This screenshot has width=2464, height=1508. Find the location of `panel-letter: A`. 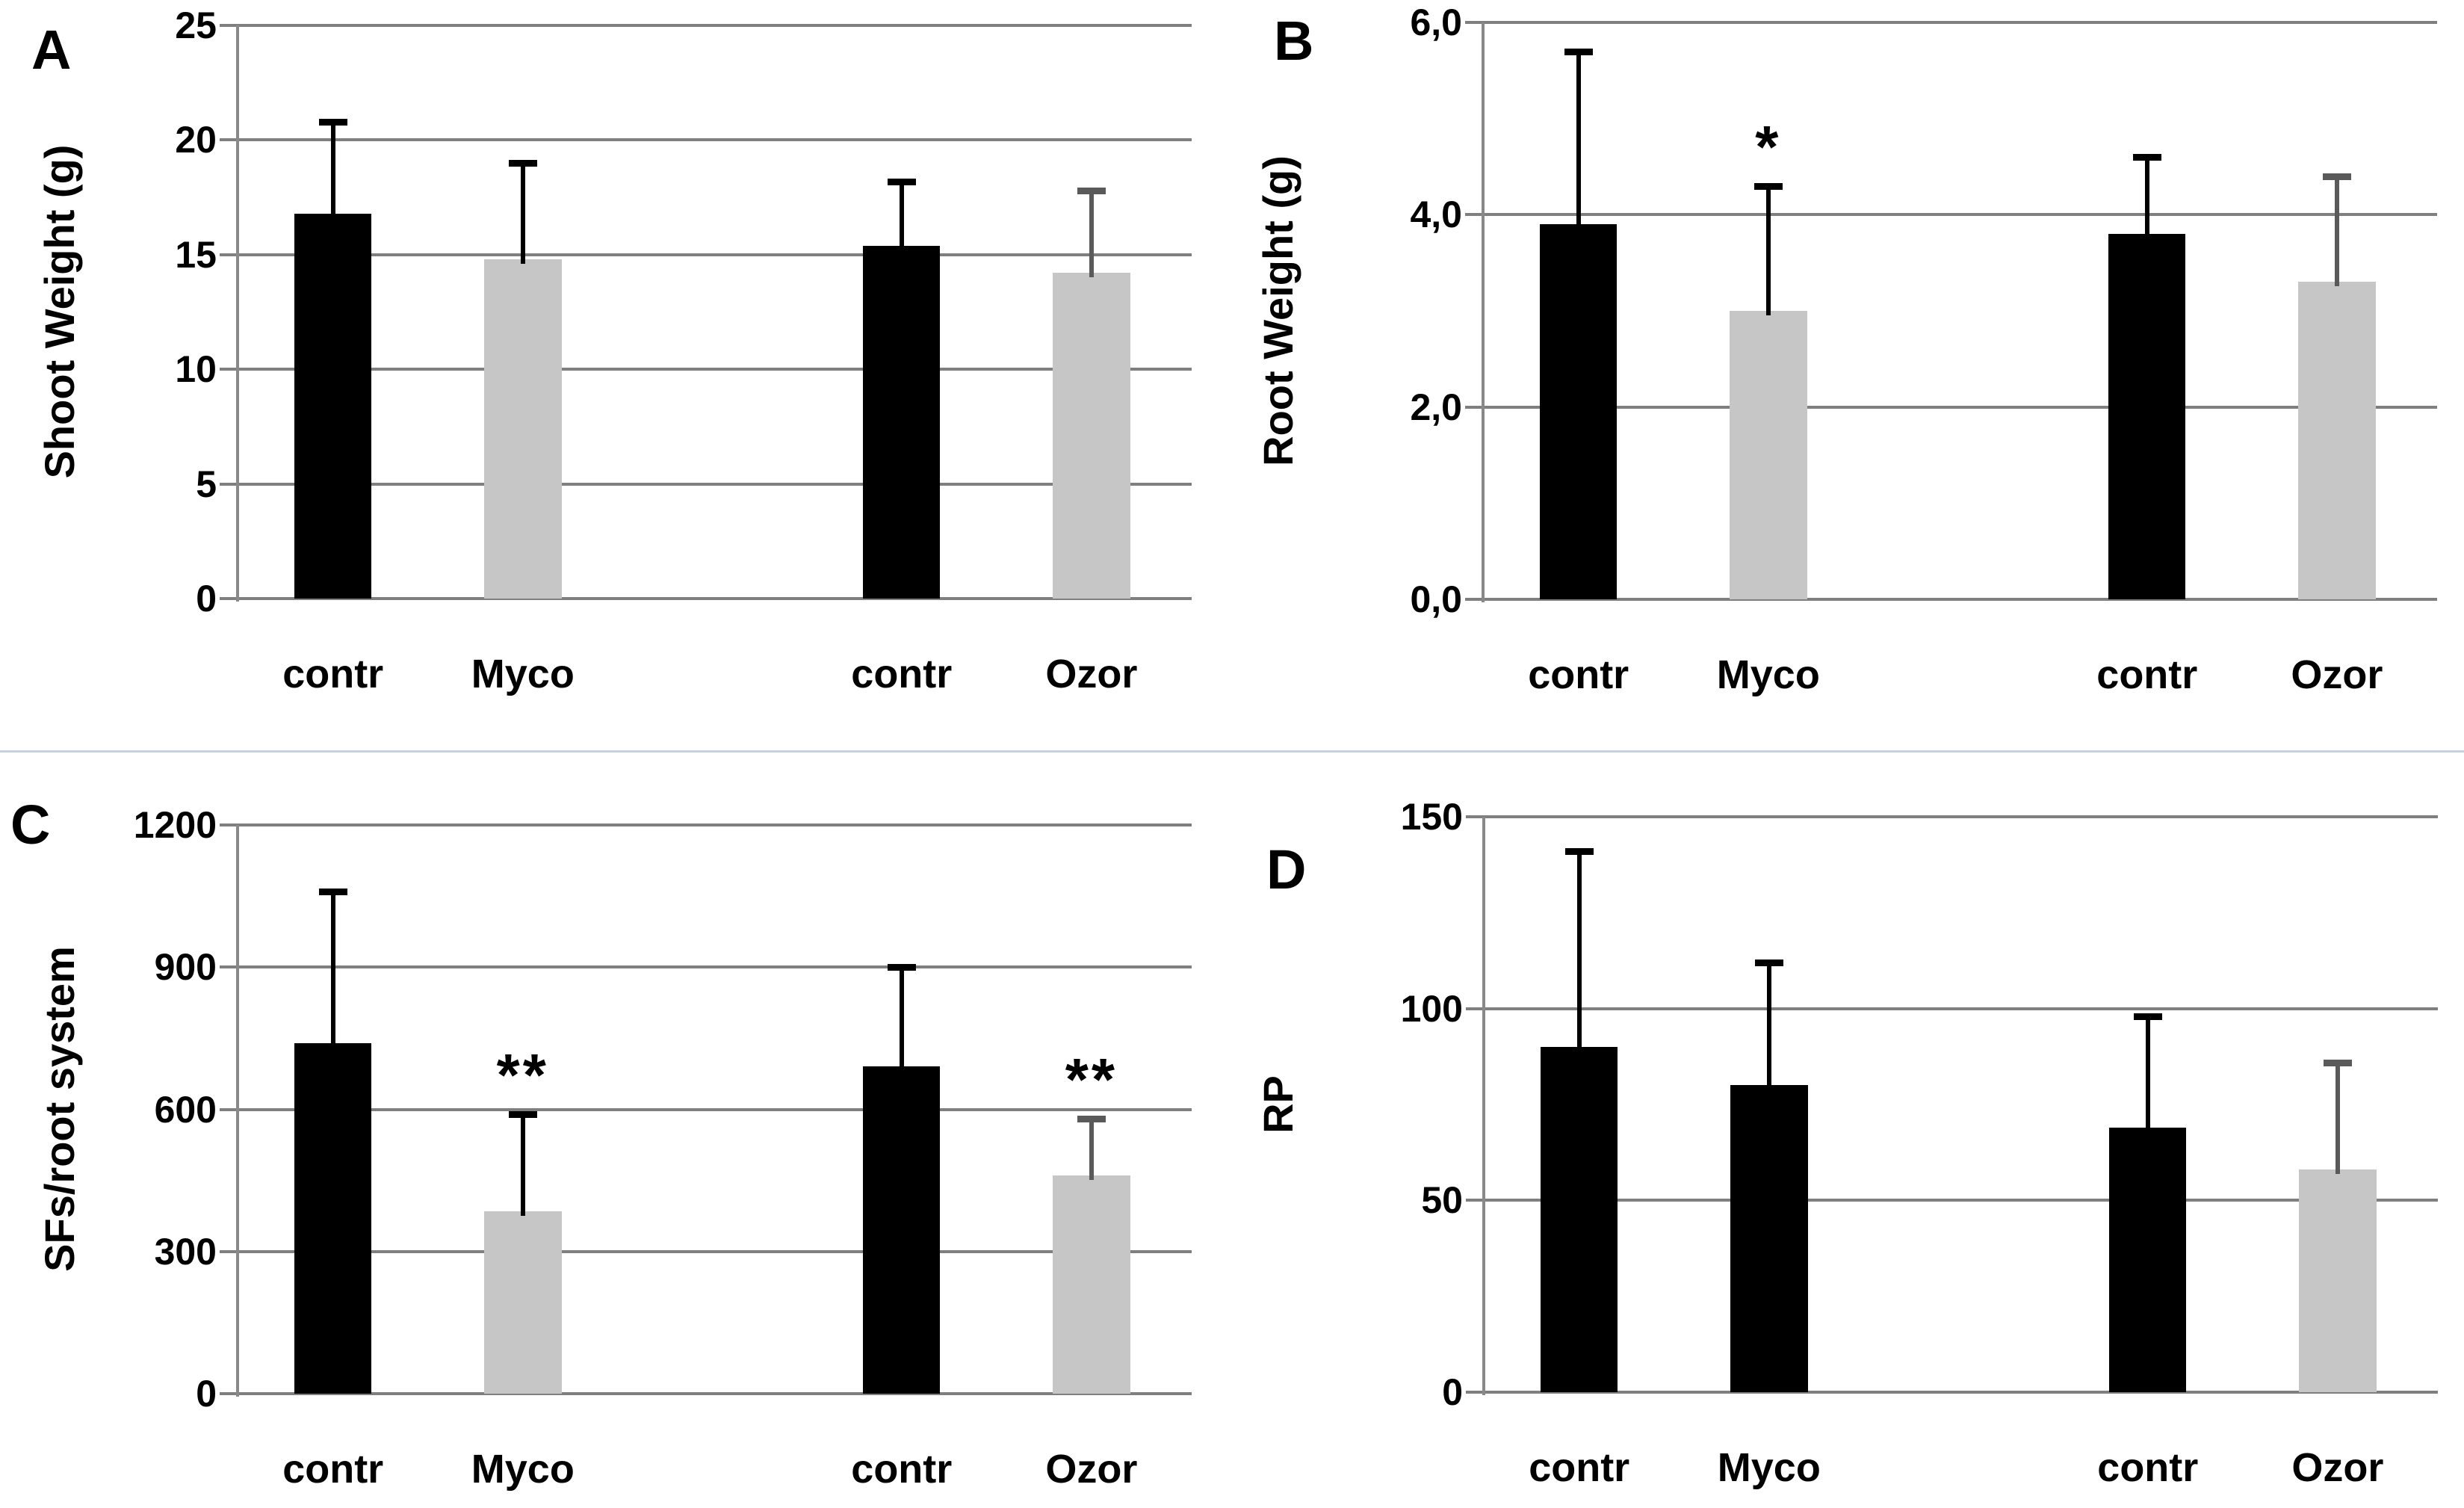

panel-letter: A is located at coordinates (51, 50).